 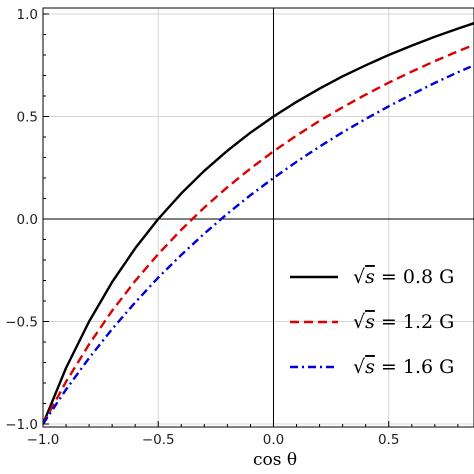 I want to click on y-tick-label: −1.0, so click(x=21, y=425).